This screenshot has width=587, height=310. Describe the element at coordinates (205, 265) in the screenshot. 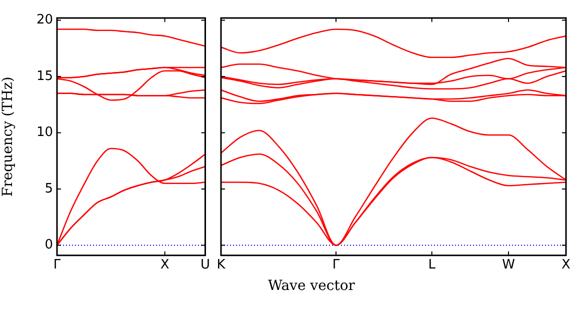

I see `x-tick-label: U` at that location.